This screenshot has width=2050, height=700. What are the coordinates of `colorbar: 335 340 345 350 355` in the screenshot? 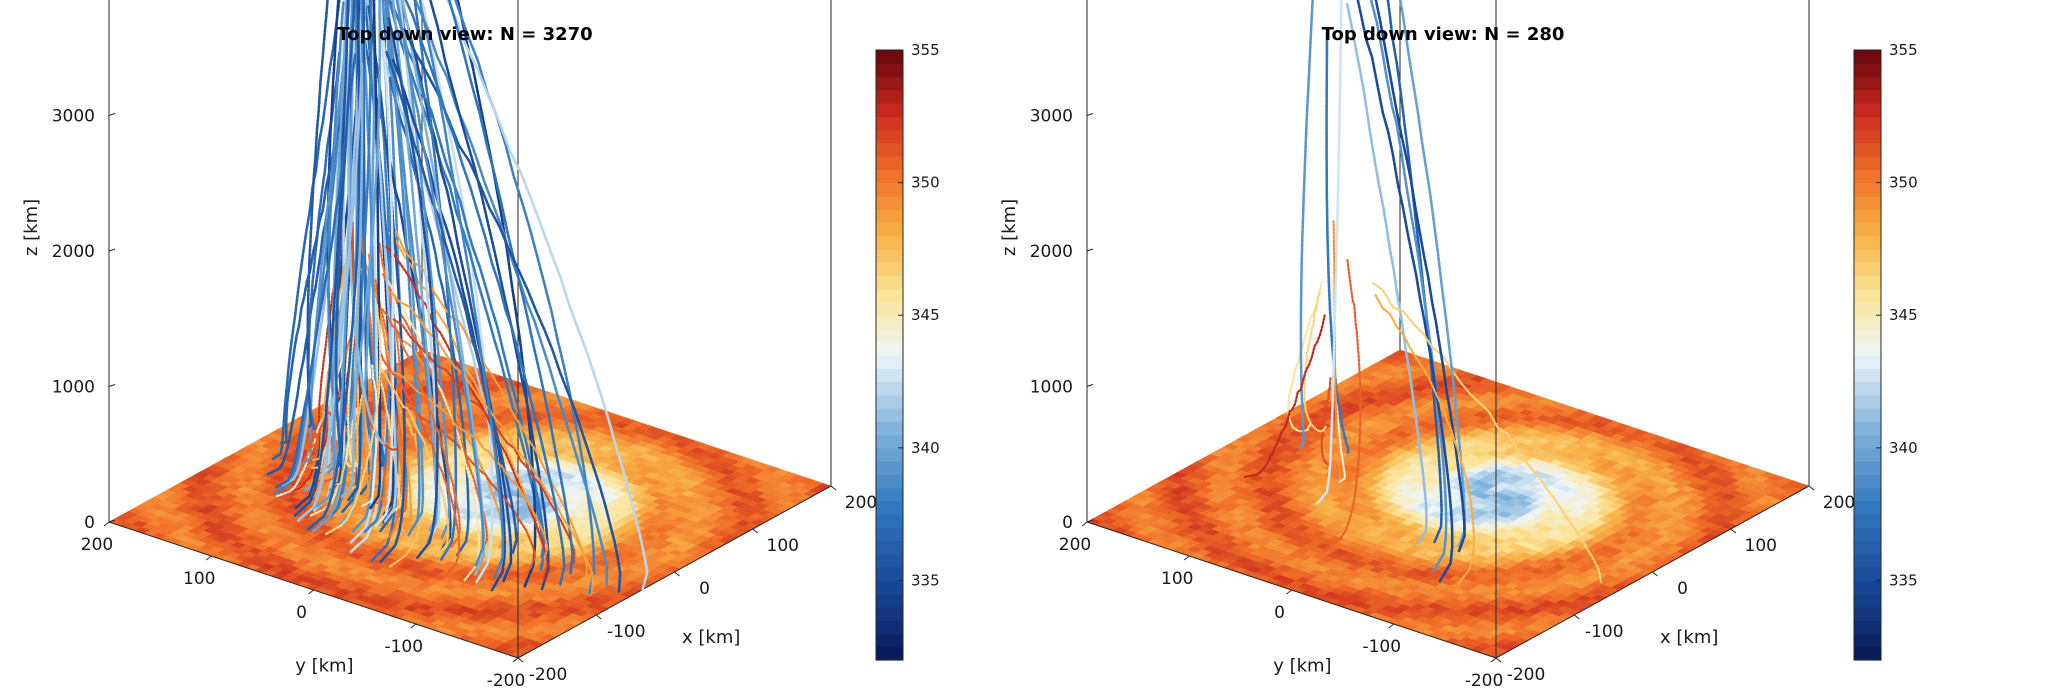 It's located at (1885, 351).